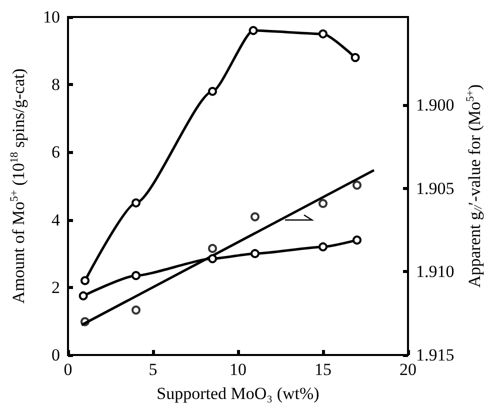 Image resolution: width=495 pixels, height=417 pixels. What do you see at coordinates (56, 84) in the screenshot?
I see `y-tick-label: 8` at bounding box center [56, 84].